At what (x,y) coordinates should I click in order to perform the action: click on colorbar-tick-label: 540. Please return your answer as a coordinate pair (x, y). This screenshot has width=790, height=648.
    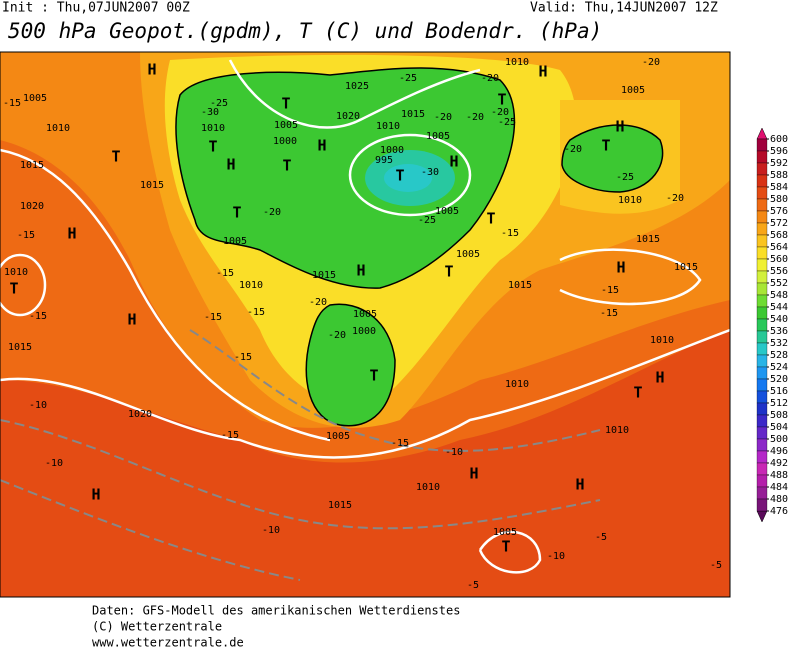
    Looking at the image, I should click on (779, 319).